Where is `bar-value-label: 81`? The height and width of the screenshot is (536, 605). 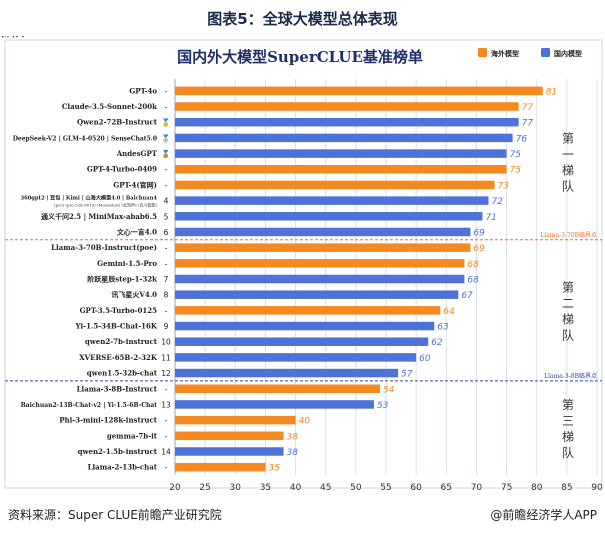
bar-value-label: 81 is located at coordinates (551, 92).